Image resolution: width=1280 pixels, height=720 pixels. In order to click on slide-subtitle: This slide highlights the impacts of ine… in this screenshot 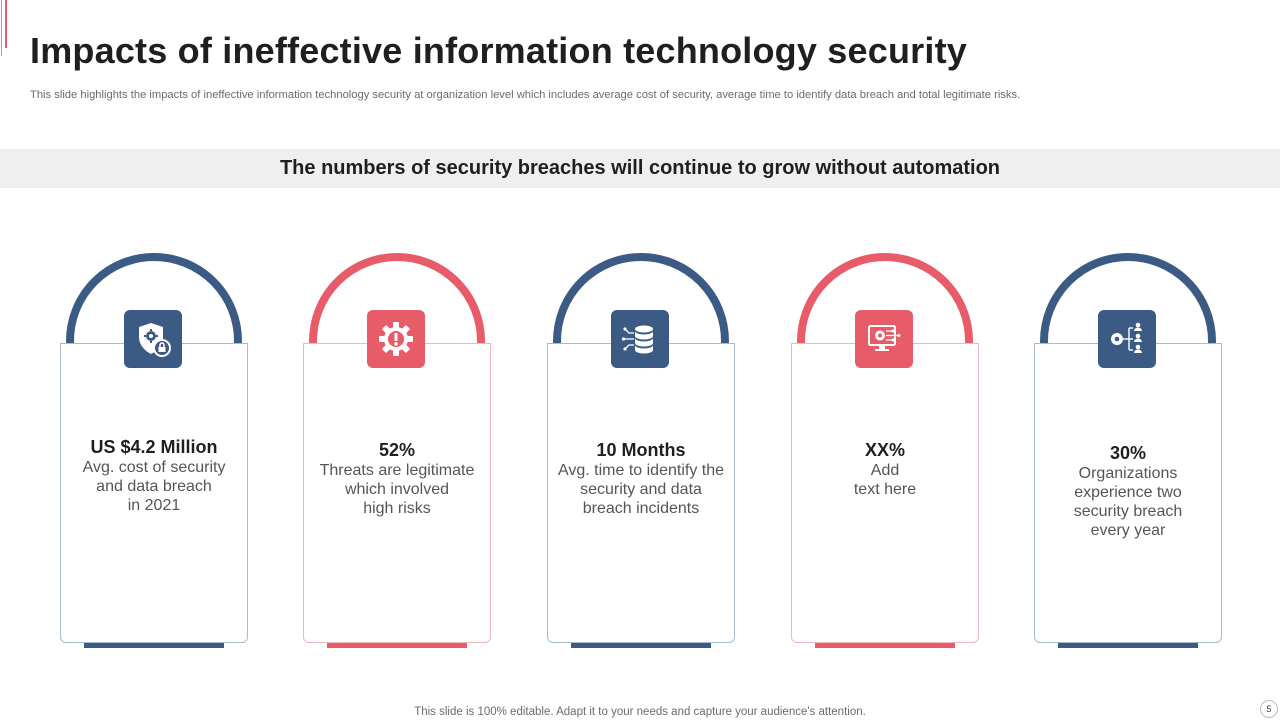, I will do `click(525, 95)`.